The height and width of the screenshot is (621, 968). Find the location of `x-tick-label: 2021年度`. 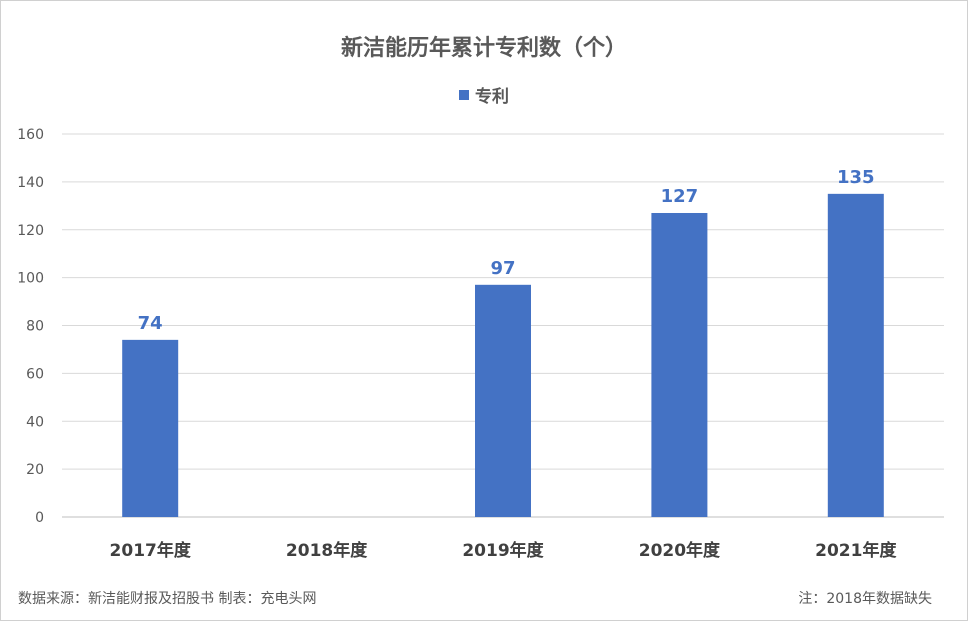

x-tick-label: 2021年度 is located at coordinates (856, 550).